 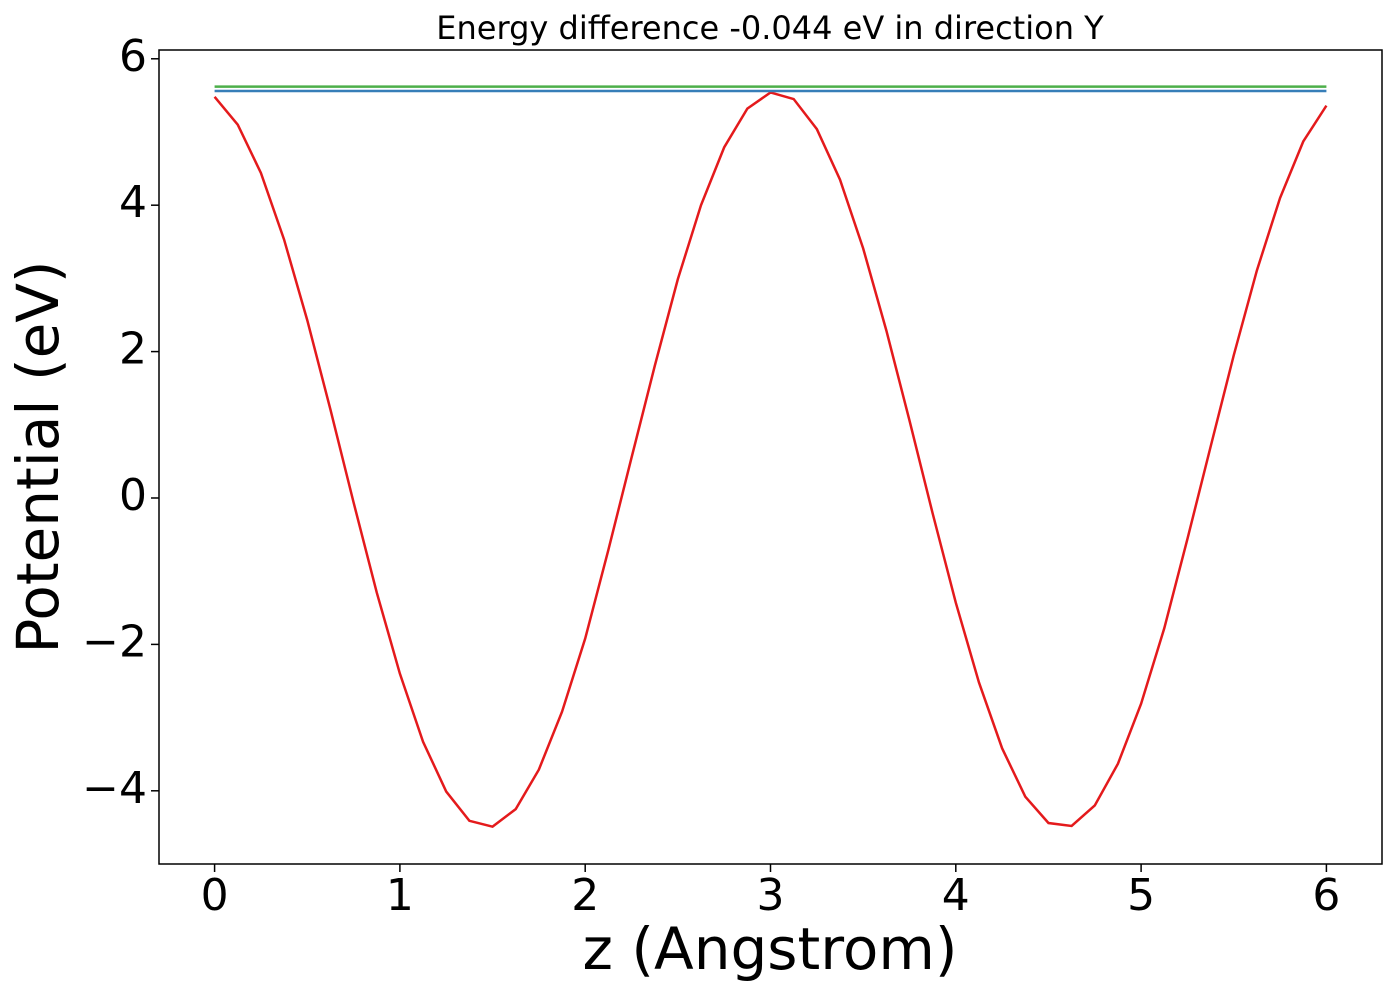 What do you see at coordinates (133, 56) in the screenshot?
I see `y-tick-label: 6` at bounding box center [133, 56].